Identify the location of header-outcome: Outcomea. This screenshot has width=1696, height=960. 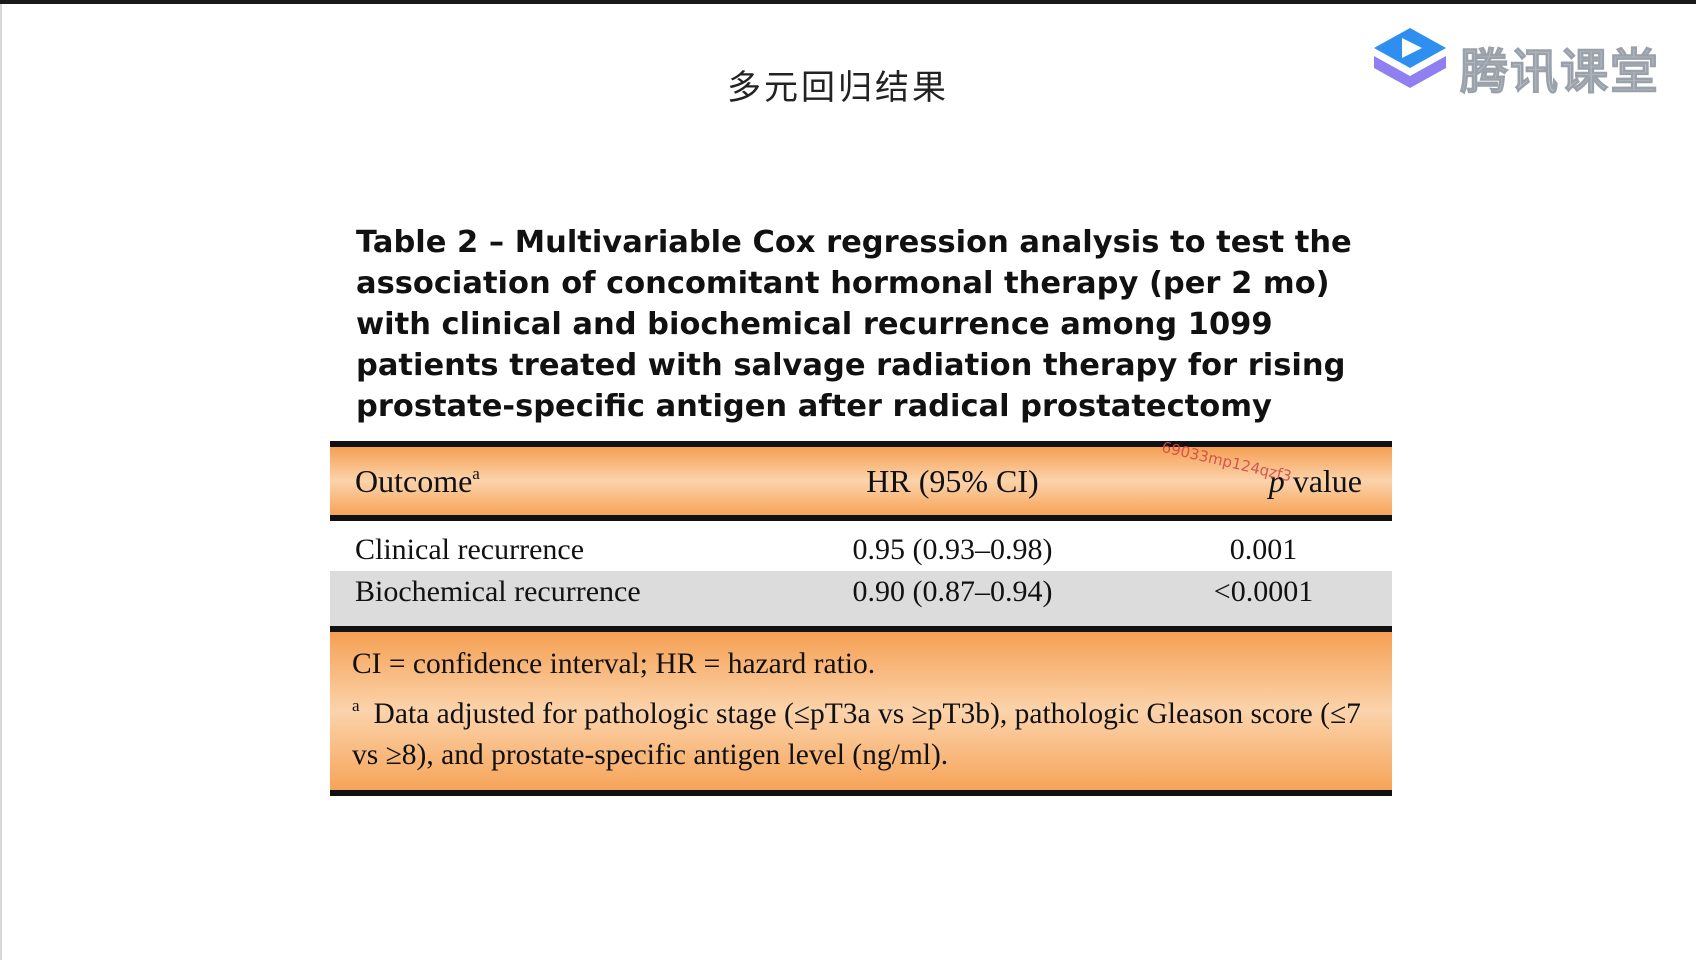
(417, 480).